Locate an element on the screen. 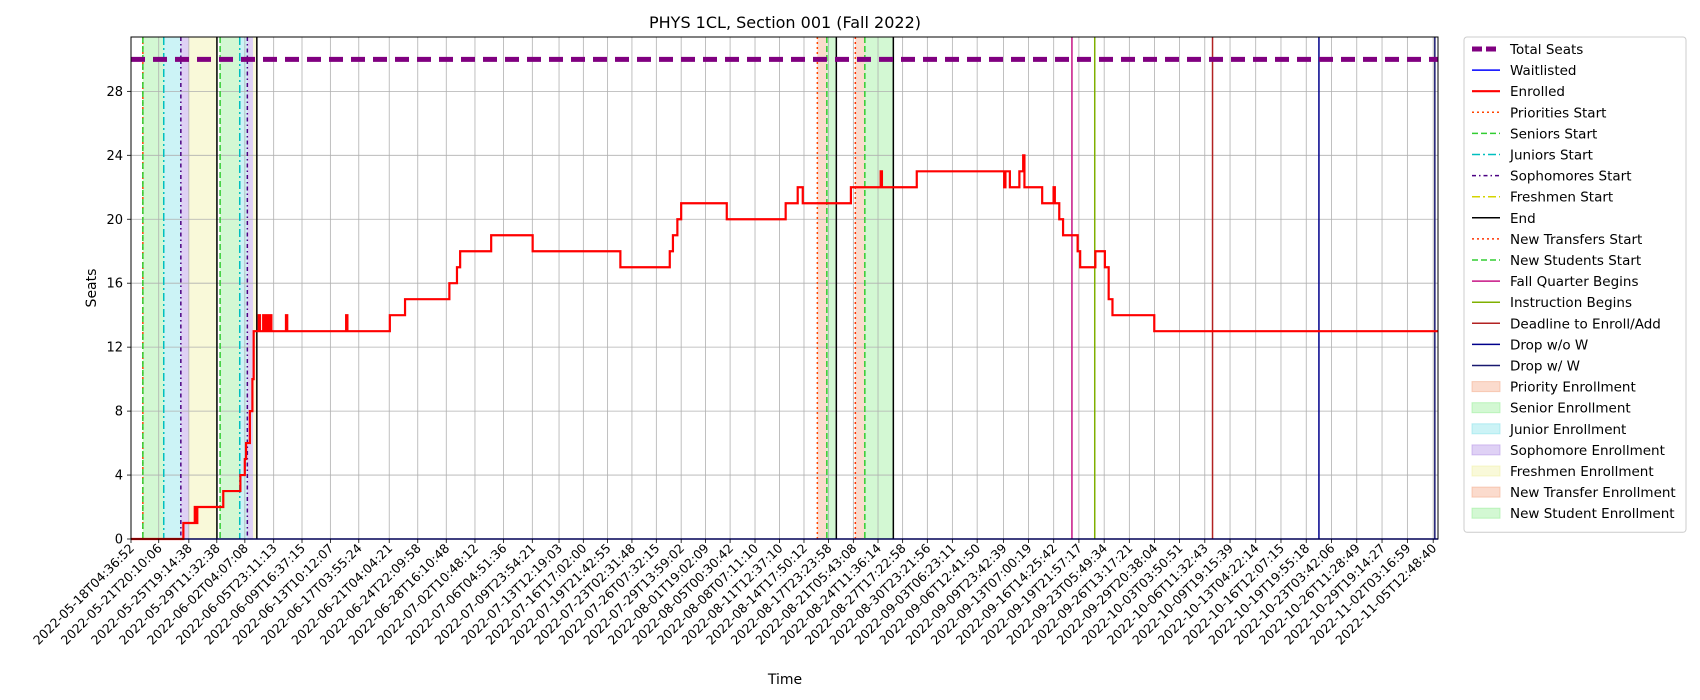  legend-label: Sophomore Enrollment is located at coordinates (1587, 451).